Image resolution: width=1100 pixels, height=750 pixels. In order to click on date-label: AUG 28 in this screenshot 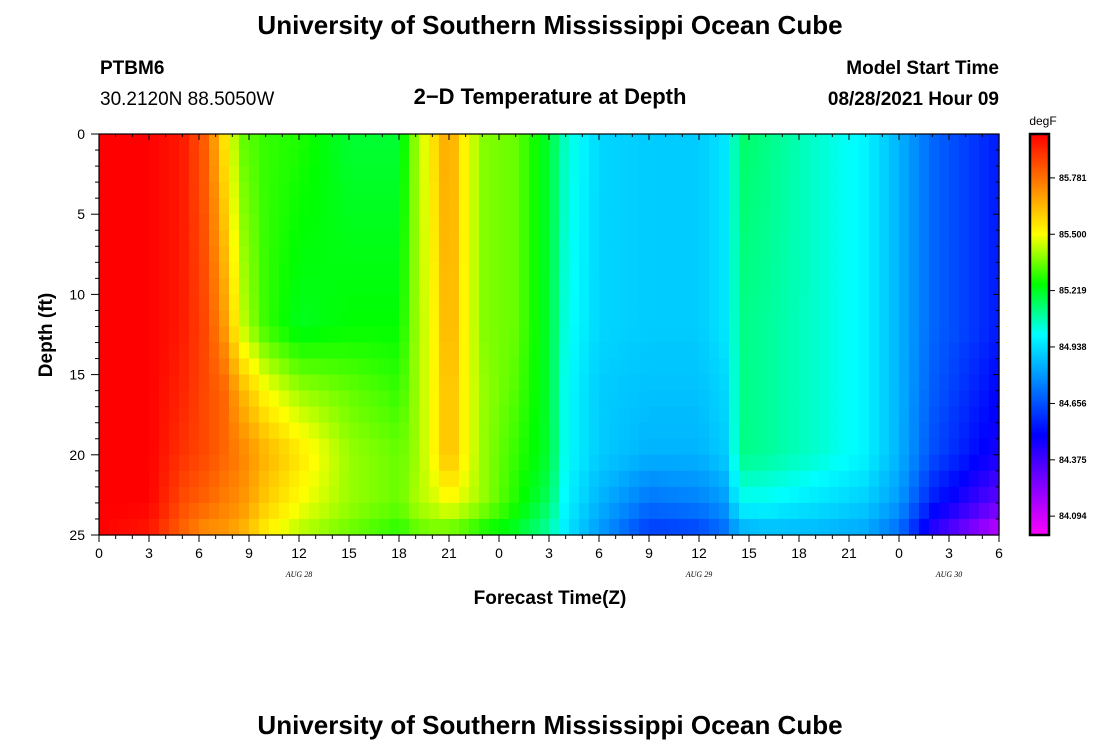, I will do `click(298, 574)`.